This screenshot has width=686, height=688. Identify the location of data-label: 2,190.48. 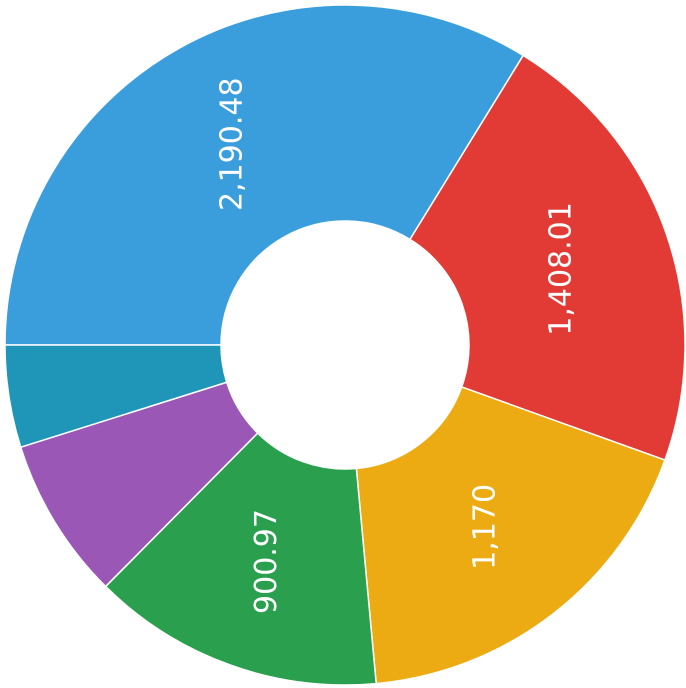
(231, 144).